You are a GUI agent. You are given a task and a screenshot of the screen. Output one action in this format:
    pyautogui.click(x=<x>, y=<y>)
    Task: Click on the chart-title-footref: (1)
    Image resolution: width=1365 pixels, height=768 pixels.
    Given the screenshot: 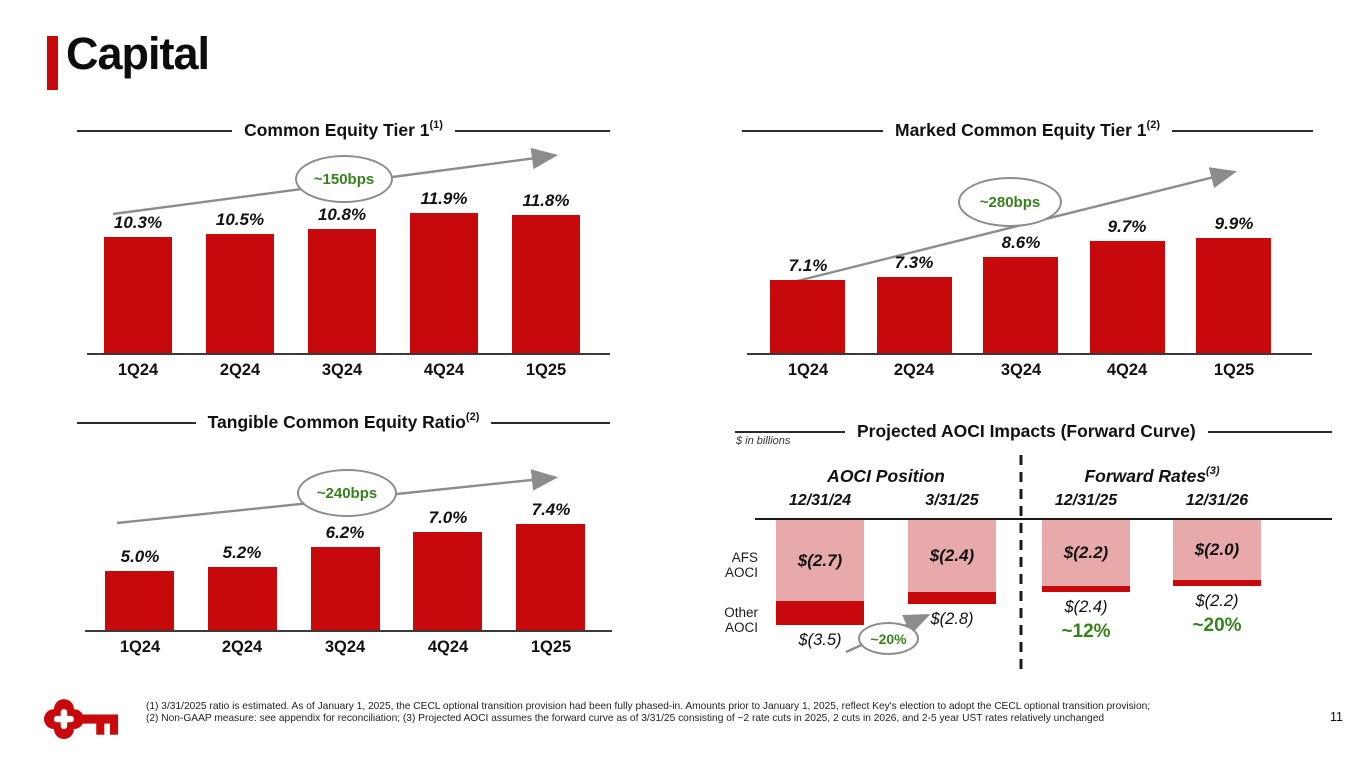 What is the action you would take?
    pyautogui.click(x=436, y=125)
    